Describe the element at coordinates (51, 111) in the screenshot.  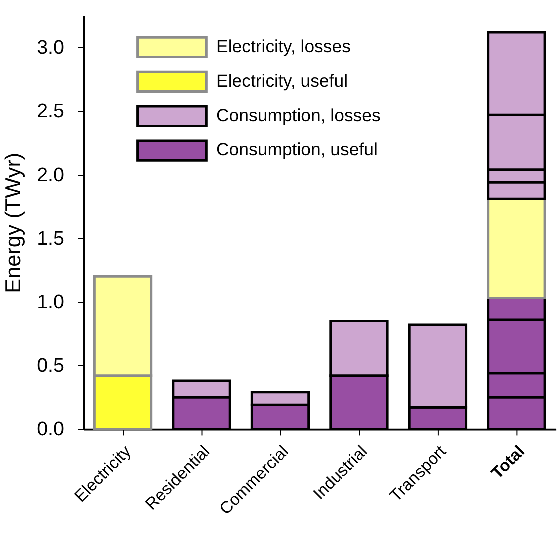
I see `y-tick-label: 2.5` at that location.